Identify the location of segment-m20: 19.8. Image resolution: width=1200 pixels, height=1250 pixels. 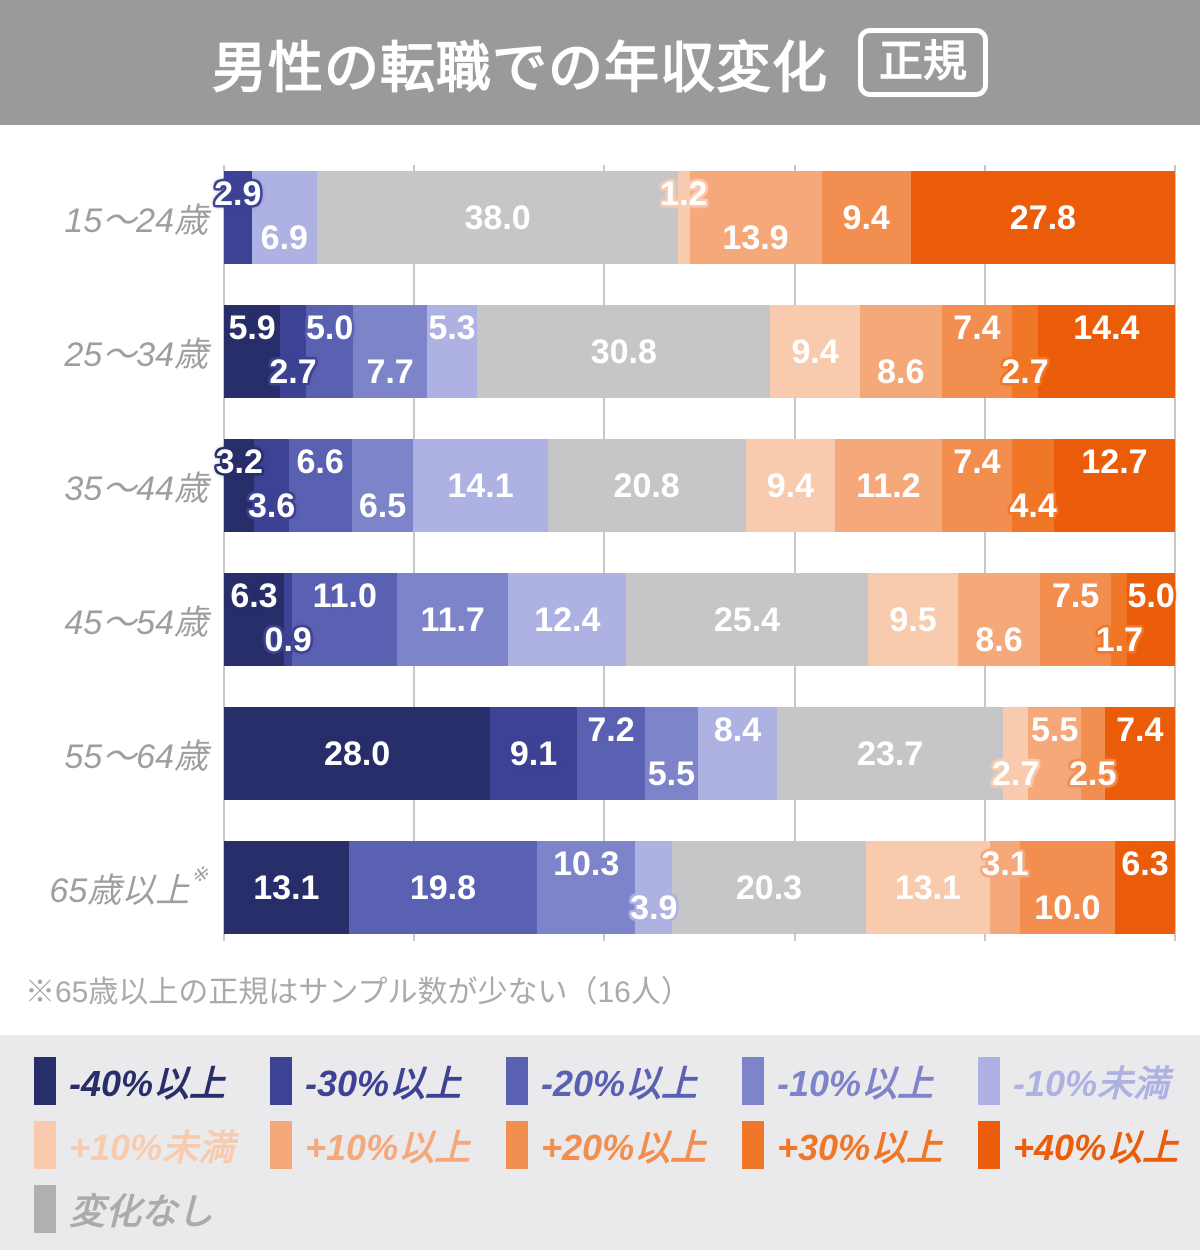
(443, 887).